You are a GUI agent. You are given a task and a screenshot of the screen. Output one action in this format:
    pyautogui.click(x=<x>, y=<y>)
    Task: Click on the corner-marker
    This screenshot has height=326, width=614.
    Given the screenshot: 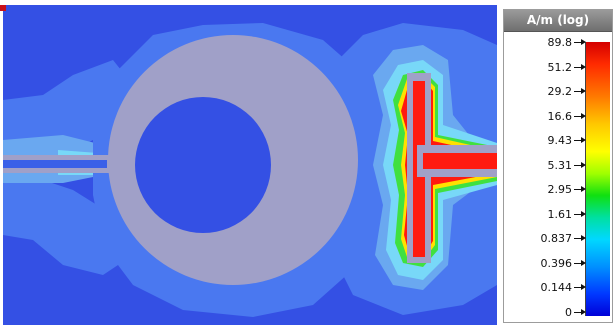 What is the action you would take?
    pyautogui.click(x=3, y=8)
    